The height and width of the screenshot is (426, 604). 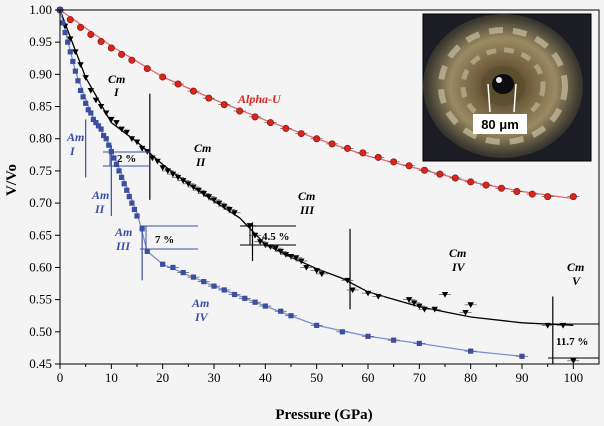 I want to click on x-tick-label: 20, so click(x=162, y=377).